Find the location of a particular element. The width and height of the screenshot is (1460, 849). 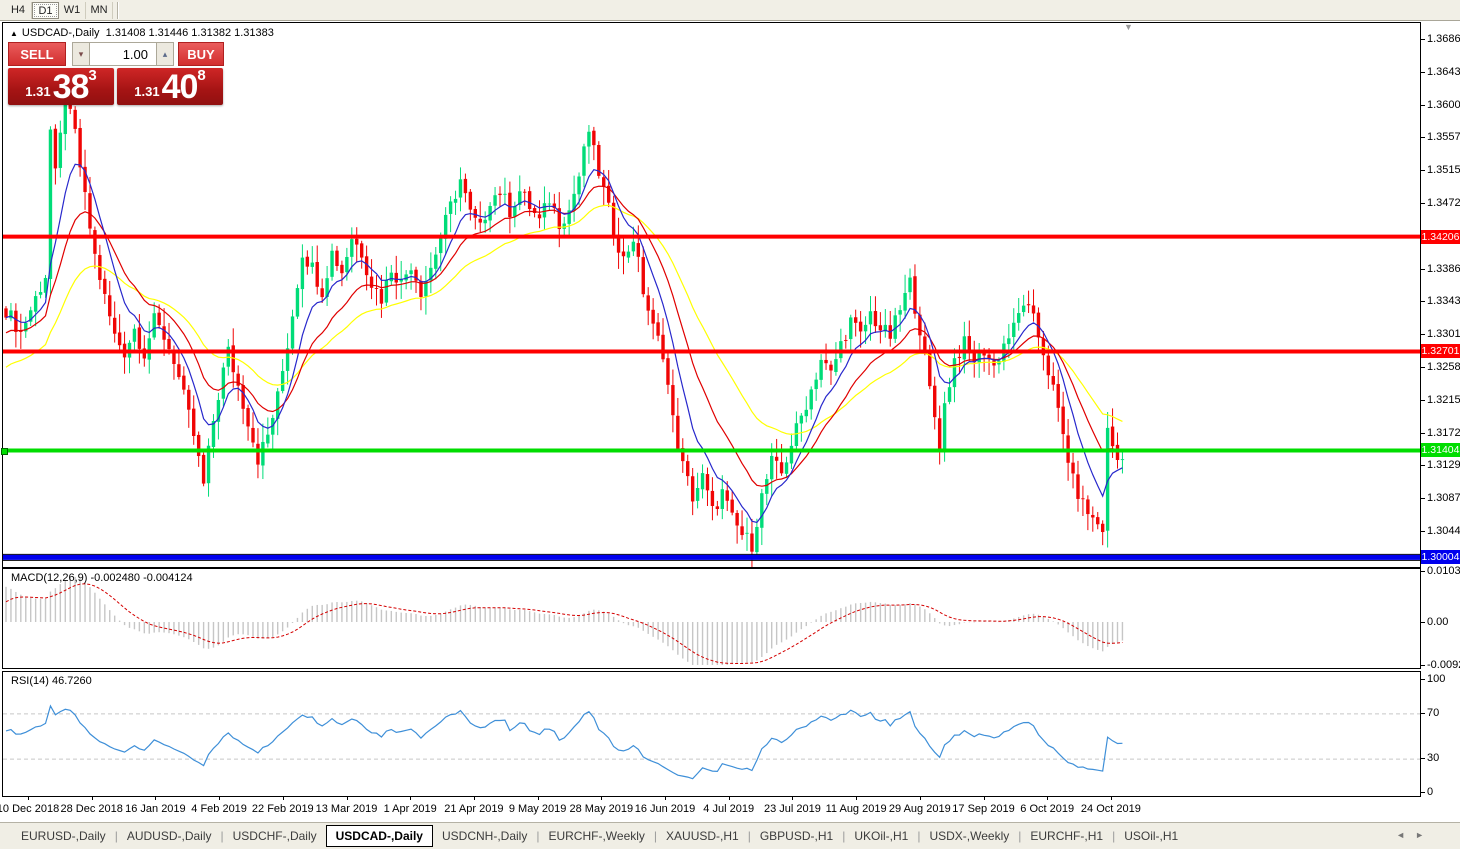

buy-price-display: 1.31 40 8 is located at coordinates (170, 86).